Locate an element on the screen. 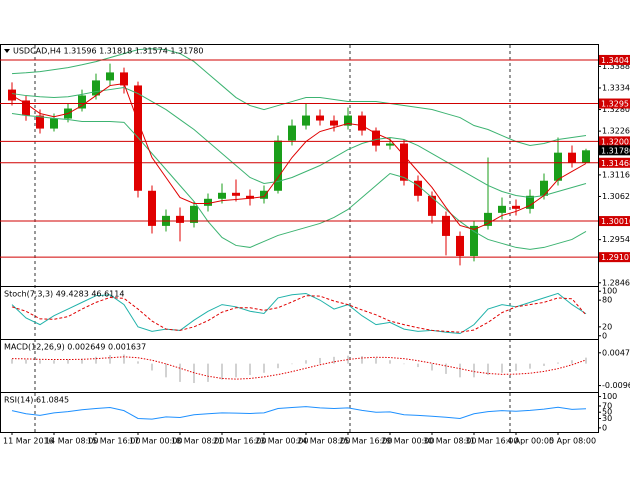  x-tick-label: 21 Mar 16:00 is located at coordinates (239, 441).